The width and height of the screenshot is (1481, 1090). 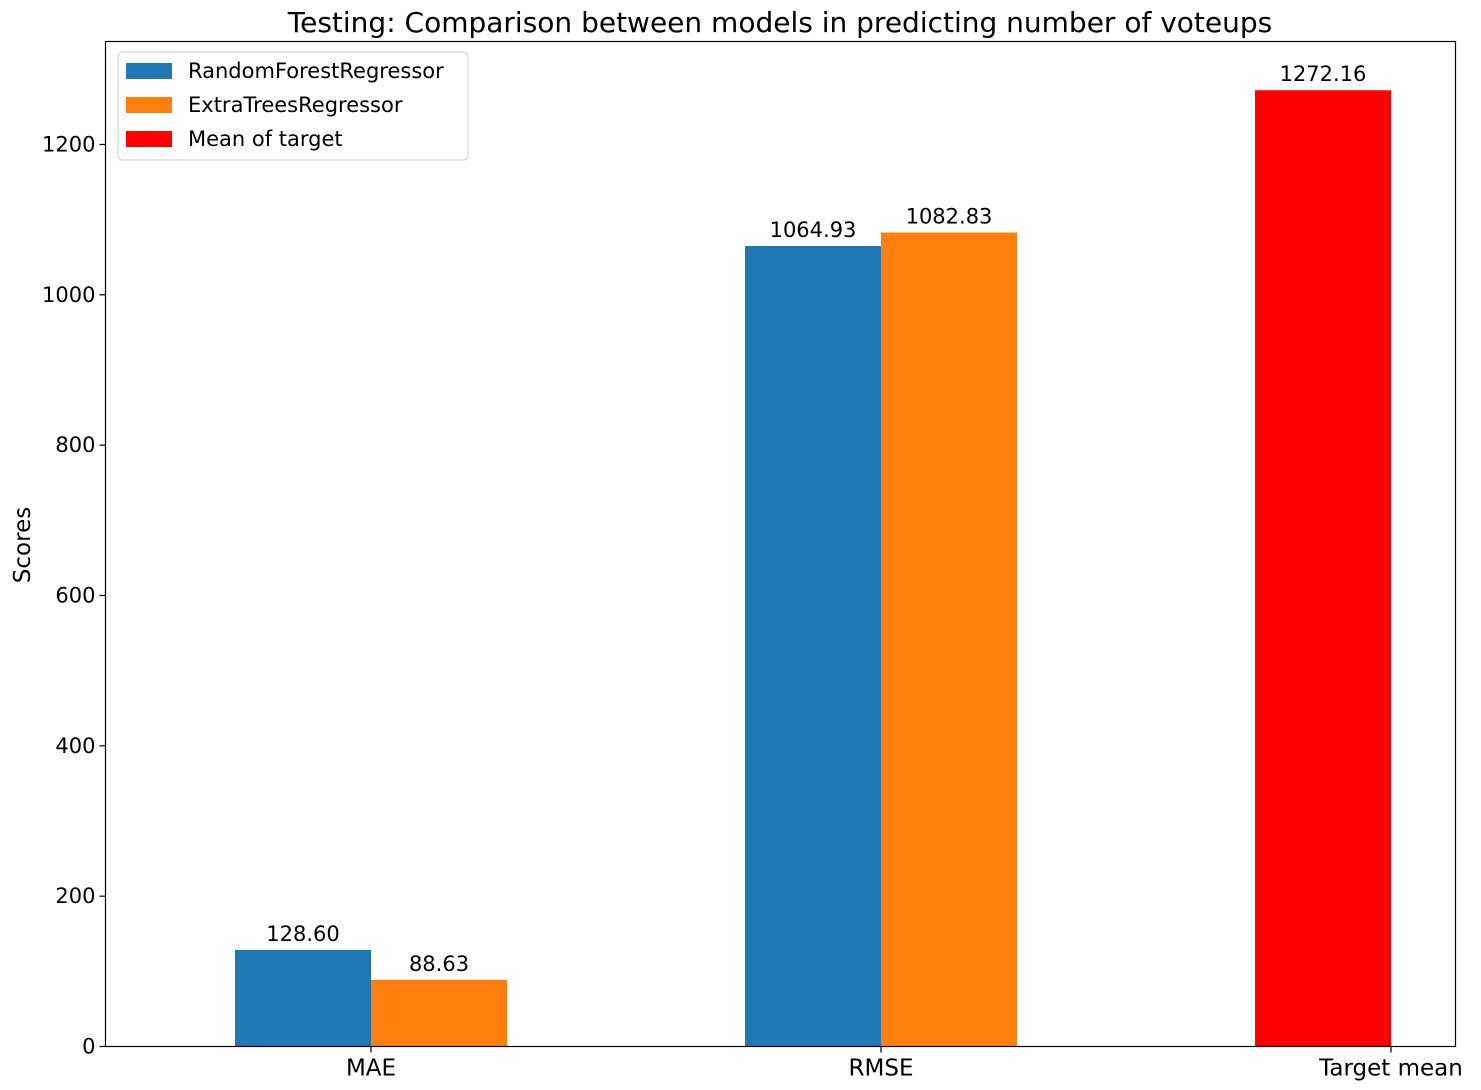 What do you see at coordinates (1323, 74) in the screenshot?
I see `bar-value-label: 1272.16` at bounding box center [1323, 74].